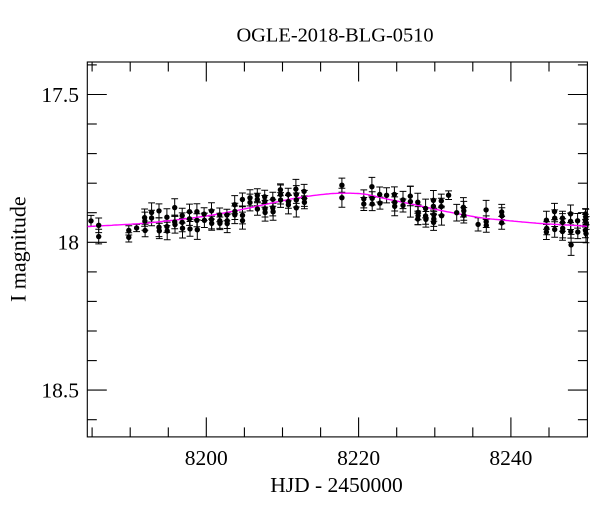 Image resolution: width=600 pixels, height=512 pixels. What do you see at coordinates (336, 485) in the screenshot?
I see `svg-text: HJD - 2450000` at bounding box center [336, 485].